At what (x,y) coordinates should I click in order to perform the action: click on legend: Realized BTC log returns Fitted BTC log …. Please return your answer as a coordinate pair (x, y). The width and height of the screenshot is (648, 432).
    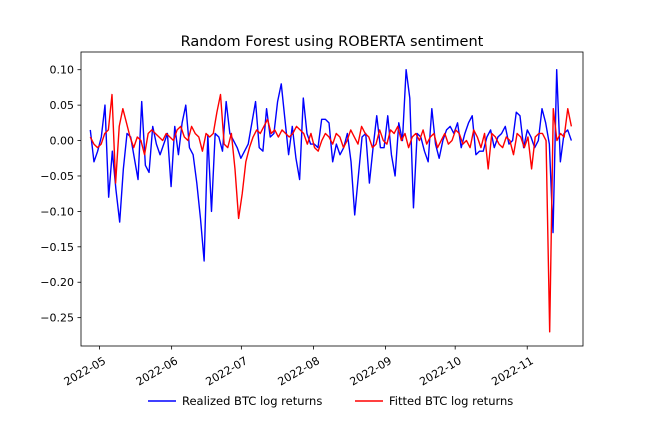
    Looking at the image, I should click on (330, 401).